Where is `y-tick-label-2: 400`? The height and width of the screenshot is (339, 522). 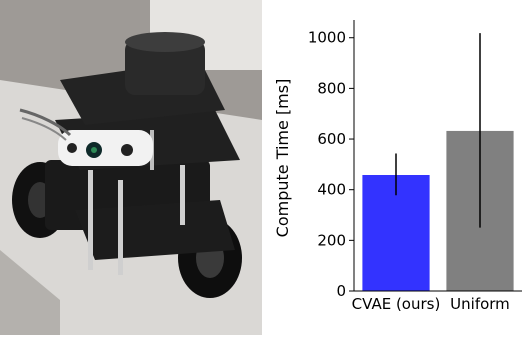
y-tick-label-2: 400 is located at coordinates (331, 190).